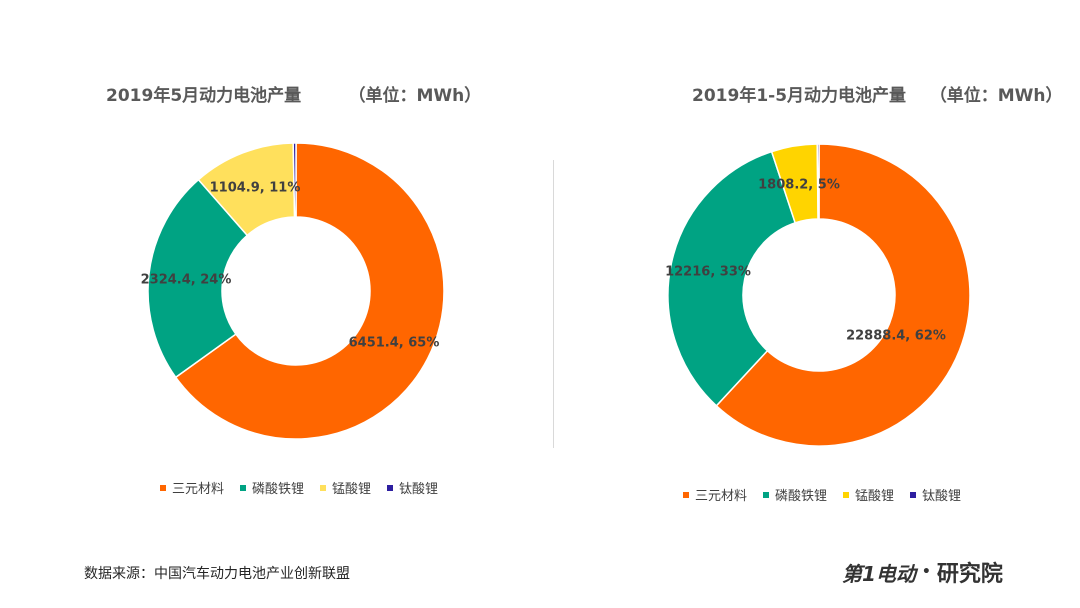  Describe the element at coordinates (394, 343) in the screenshot. I see `data-label: 6451.4, 65%` at that location.